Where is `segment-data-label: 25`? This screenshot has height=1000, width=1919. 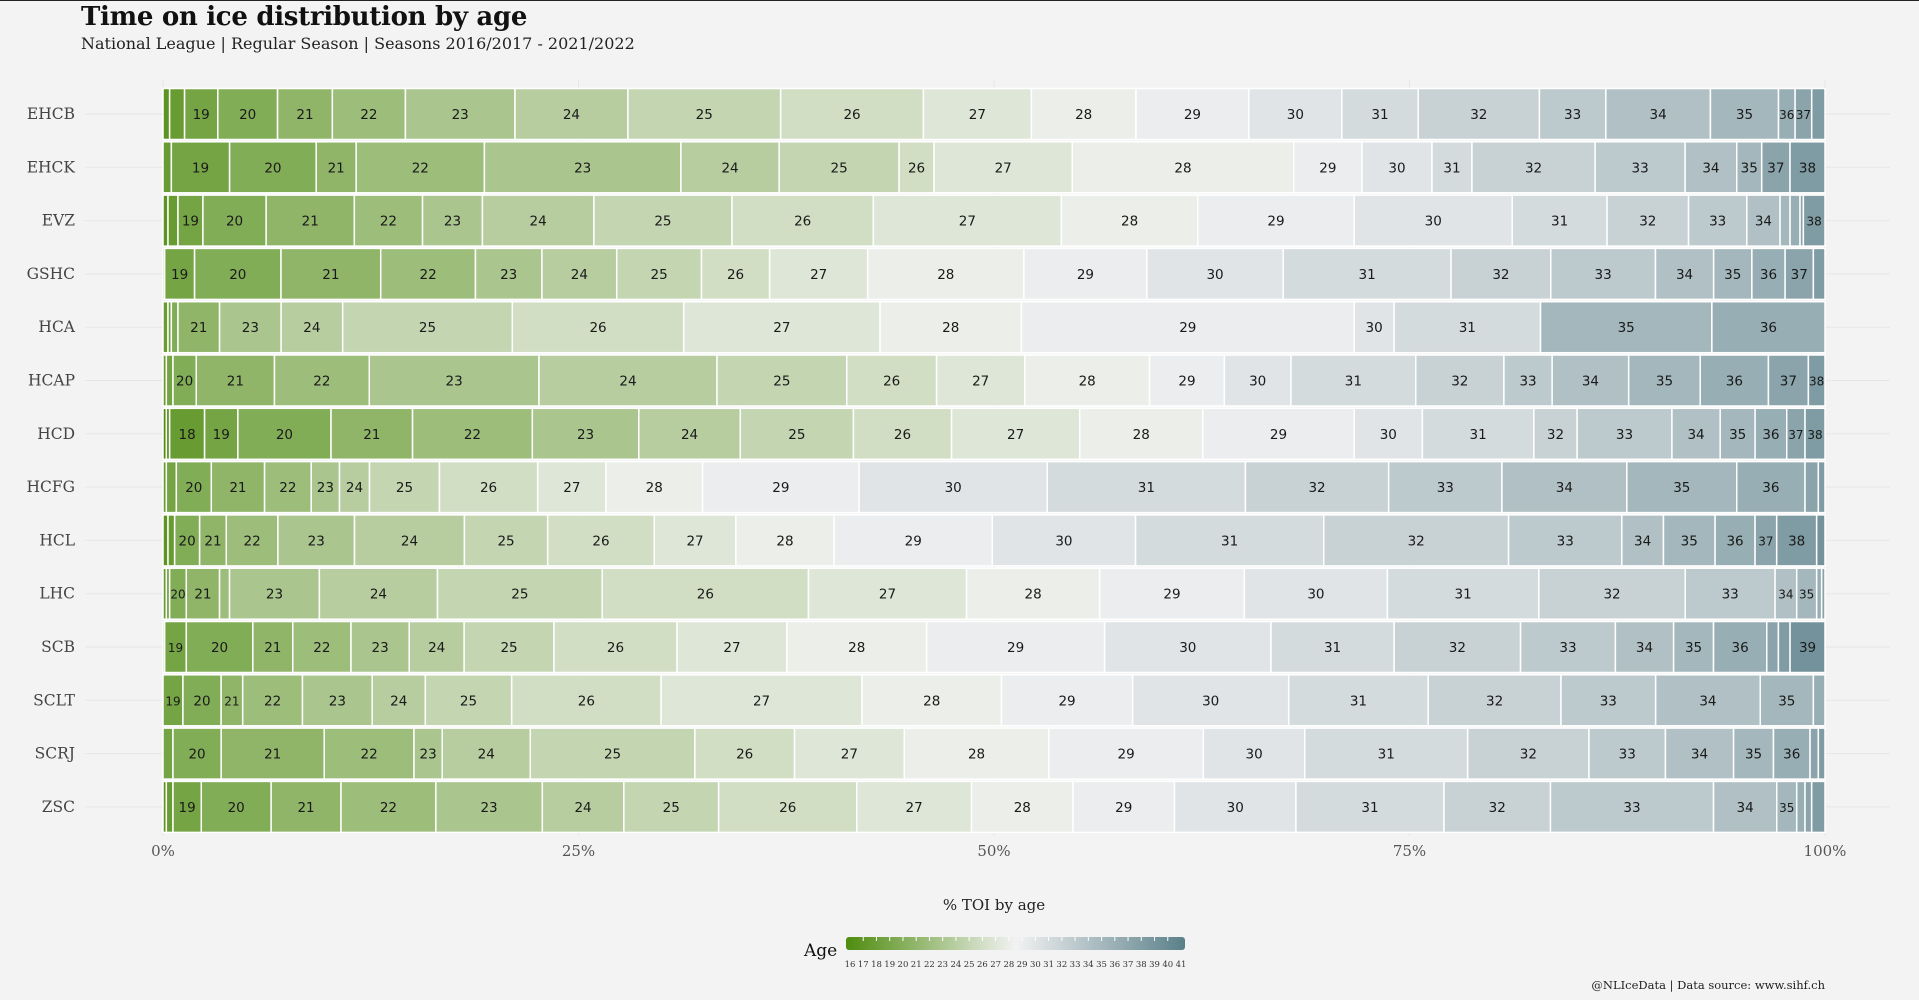 segment-data-label: 25 is located at coordinates (519, 595).